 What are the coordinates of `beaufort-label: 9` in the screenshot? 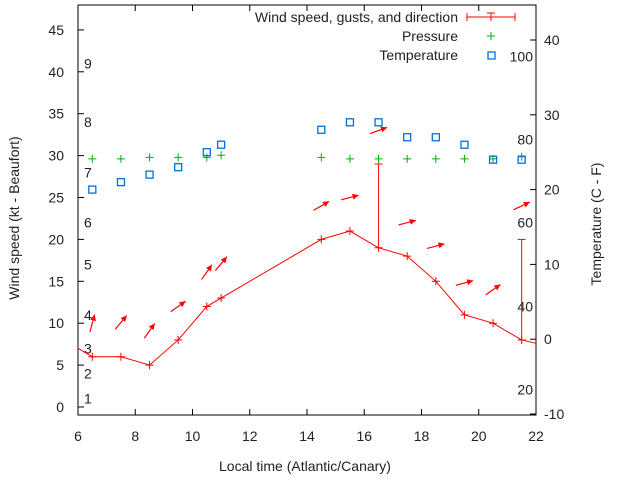 It's located at (88, 63).